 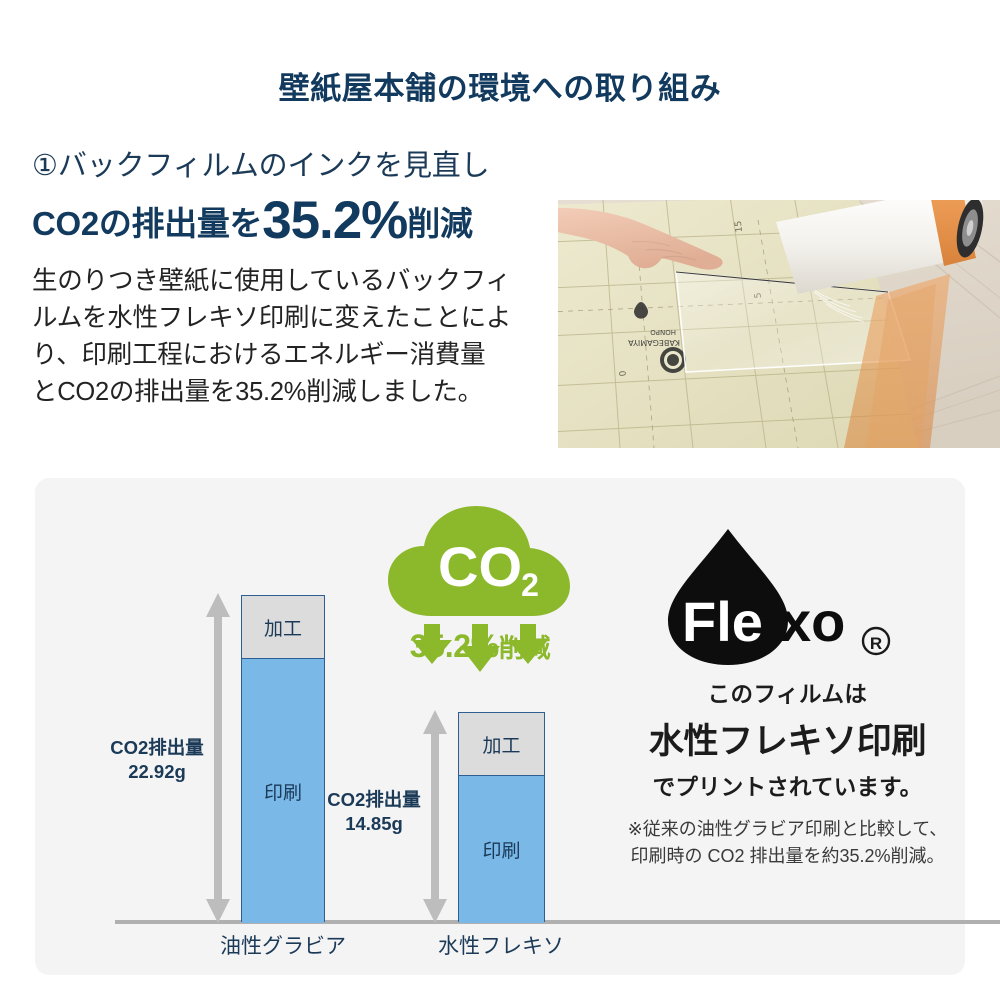 I want to click on flexo-line-3: でプリントされています。, so click(x=787, y=787).